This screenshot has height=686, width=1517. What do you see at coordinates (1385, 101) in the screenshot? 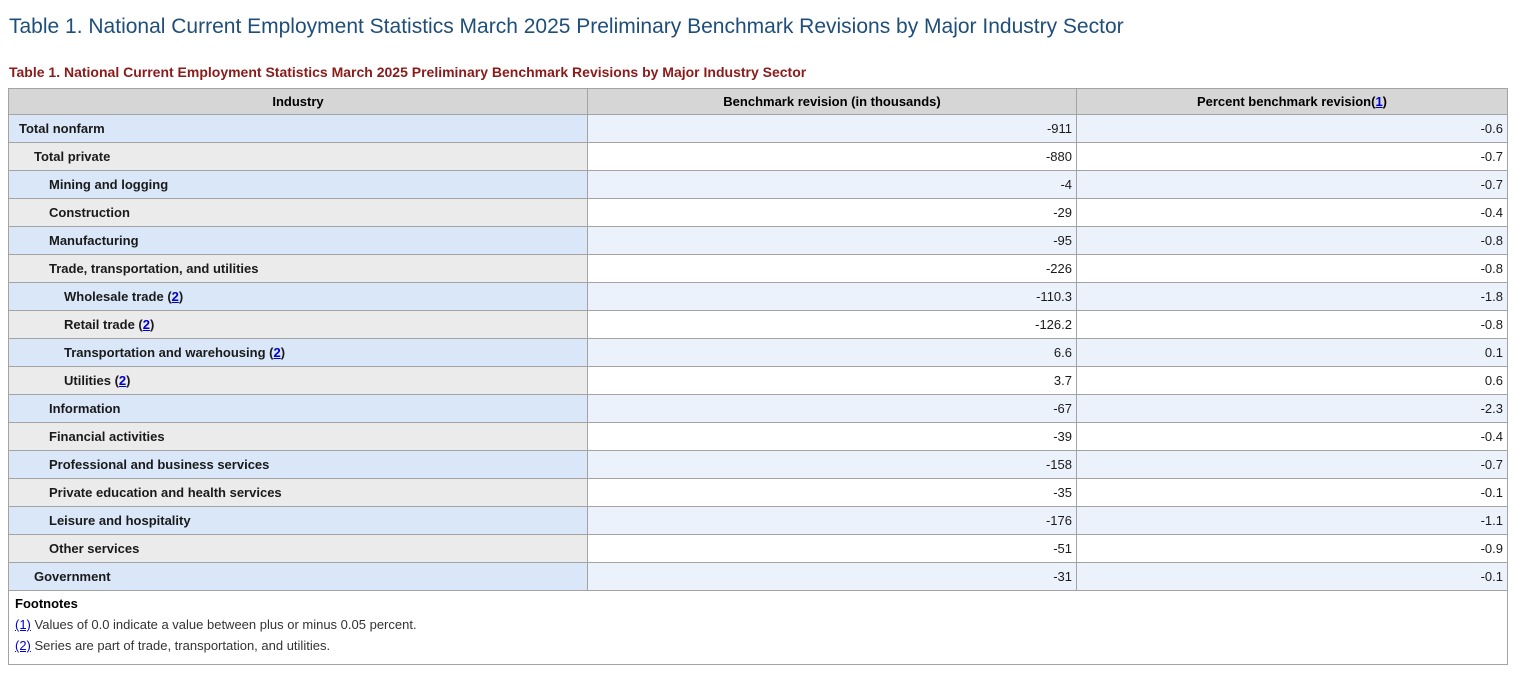
I see `percent-header-suffix: )` at bounding box center [1385, 101].